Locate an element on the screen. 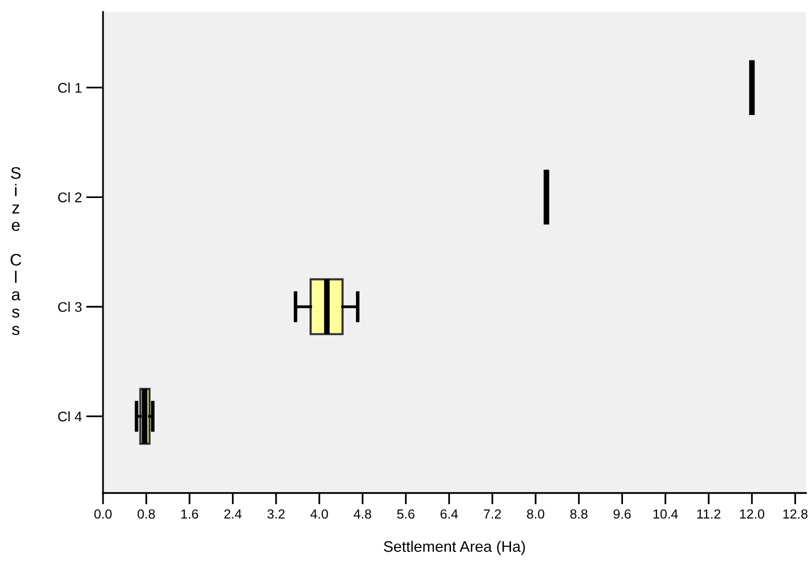  x-tick-label: 11.2 is located at coordinates (708, 514).